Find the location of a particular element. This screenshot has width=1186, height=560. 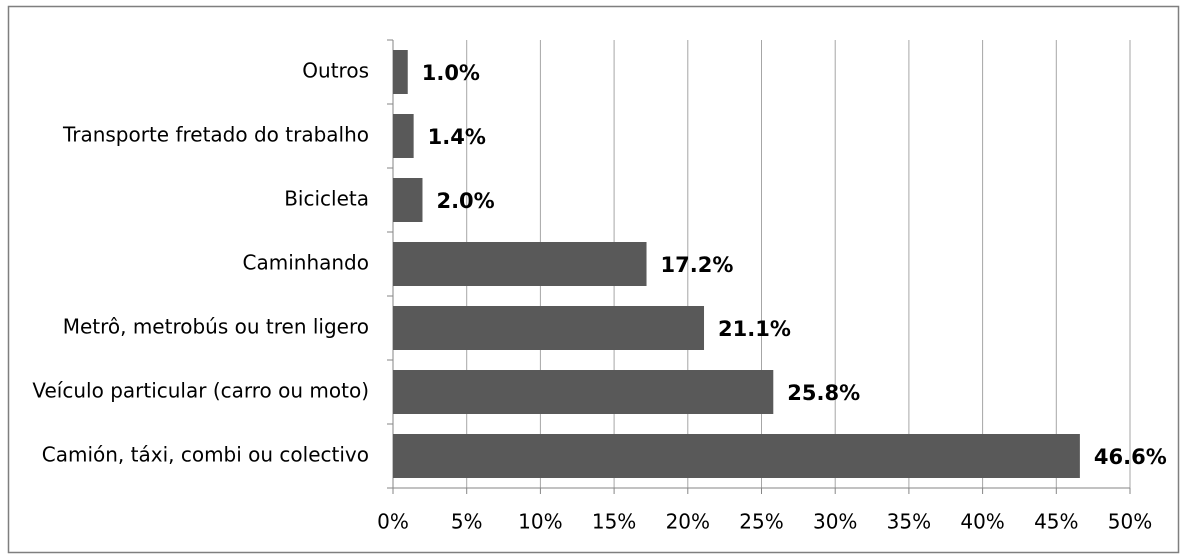

x-tick-label: 40% is located at coordinates (982, 522).